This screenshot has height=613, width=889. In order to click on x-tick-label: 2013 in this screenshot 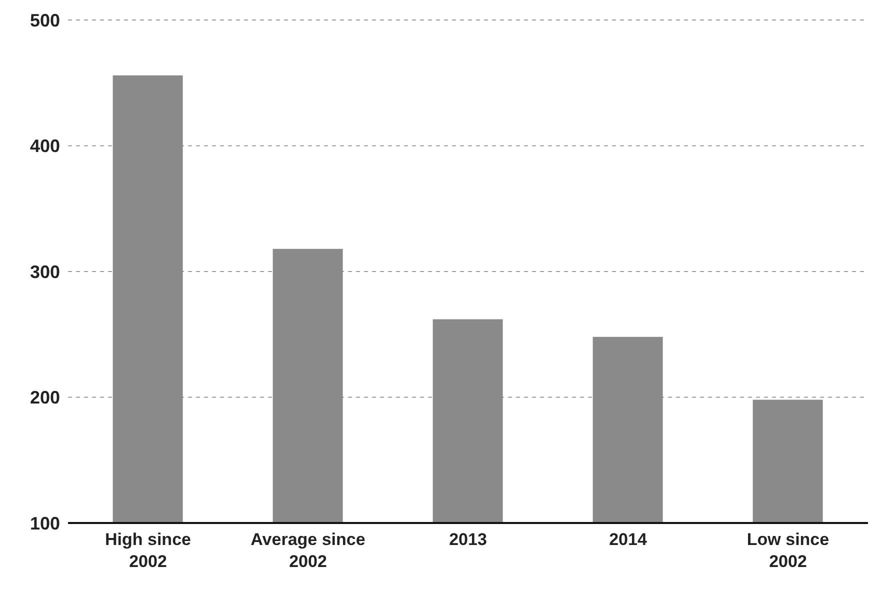, I will do `click(468, 539)`.